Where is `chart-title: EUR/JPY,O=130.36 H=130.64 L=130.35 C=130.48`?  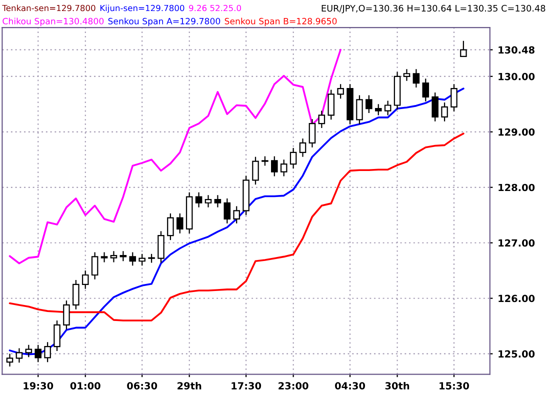 chart-title: EUR/JPY,O=130.36 H=130.64 L=130.35 C=130.48 is located at coordinates (434, 9).